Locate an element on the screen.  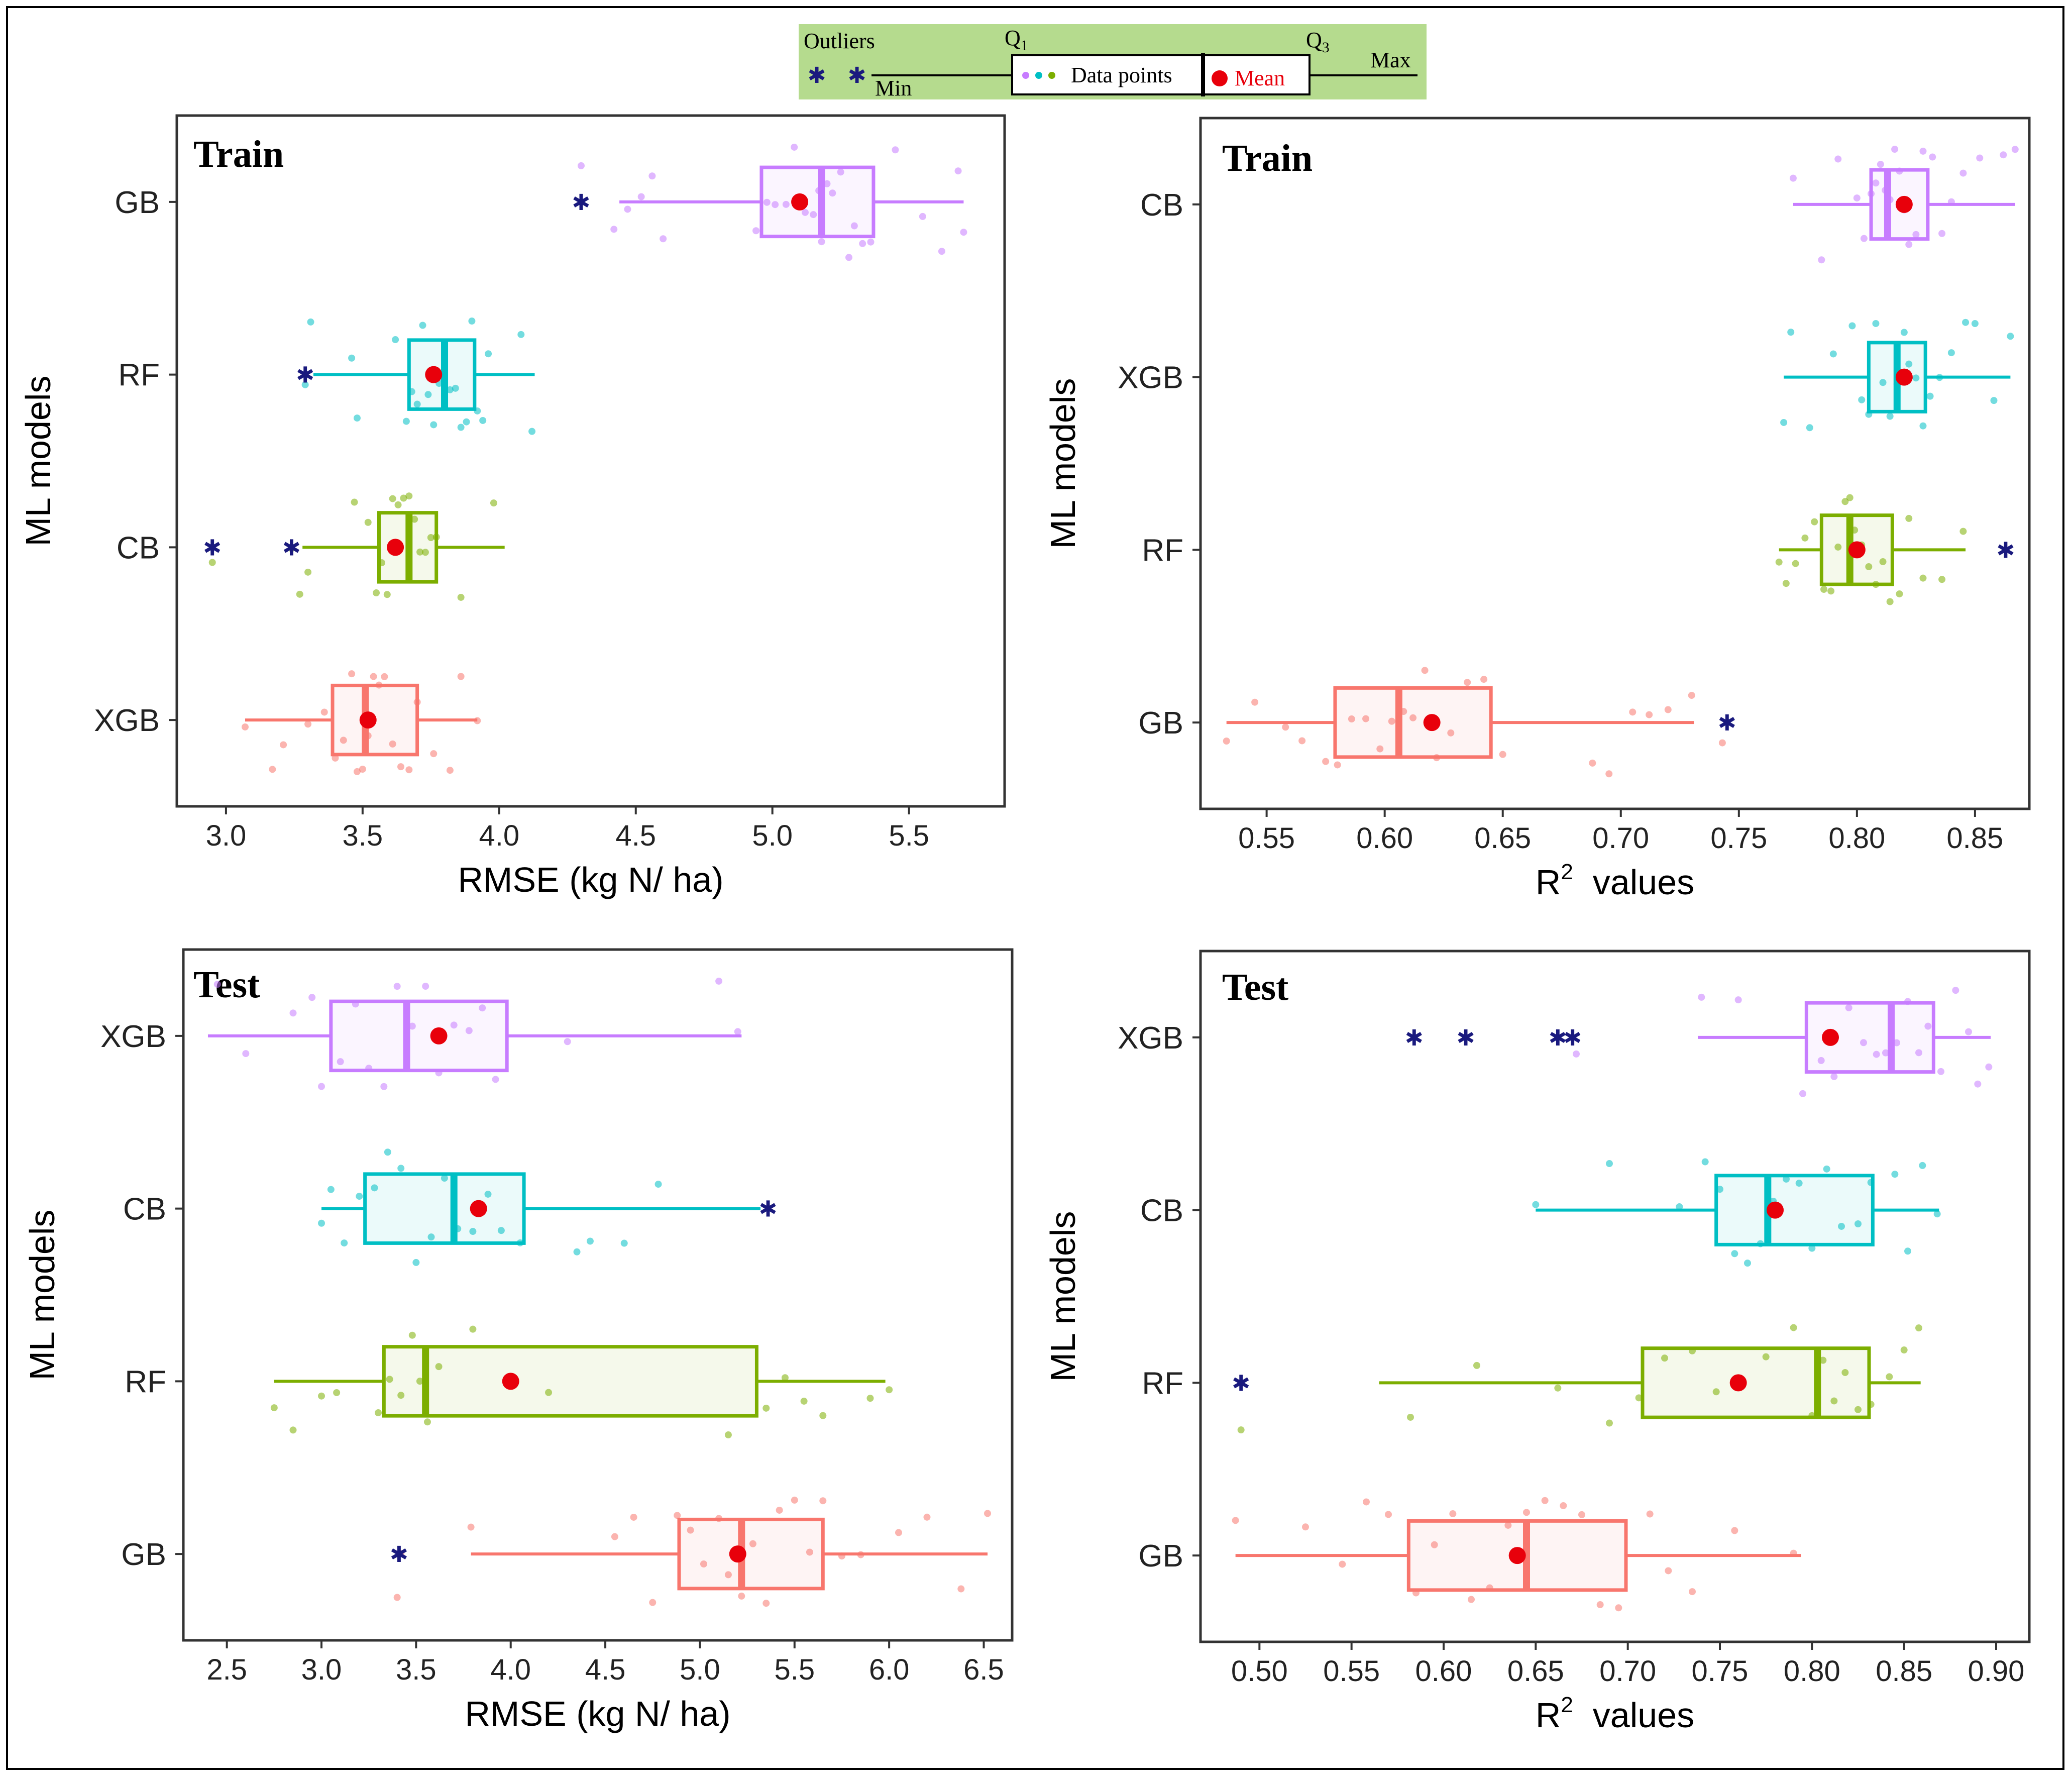
x-tick-label: 0.85 is located at coordinates (1974, 838).